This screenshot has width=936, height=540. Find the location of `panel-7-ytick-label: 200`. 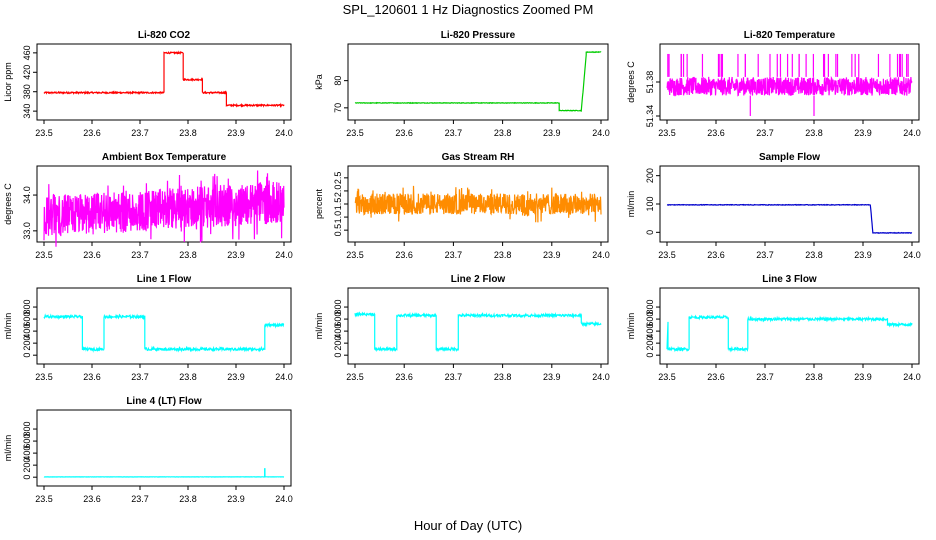

panel-7-ytick-label: 200 is located at coordinates (27, 343).